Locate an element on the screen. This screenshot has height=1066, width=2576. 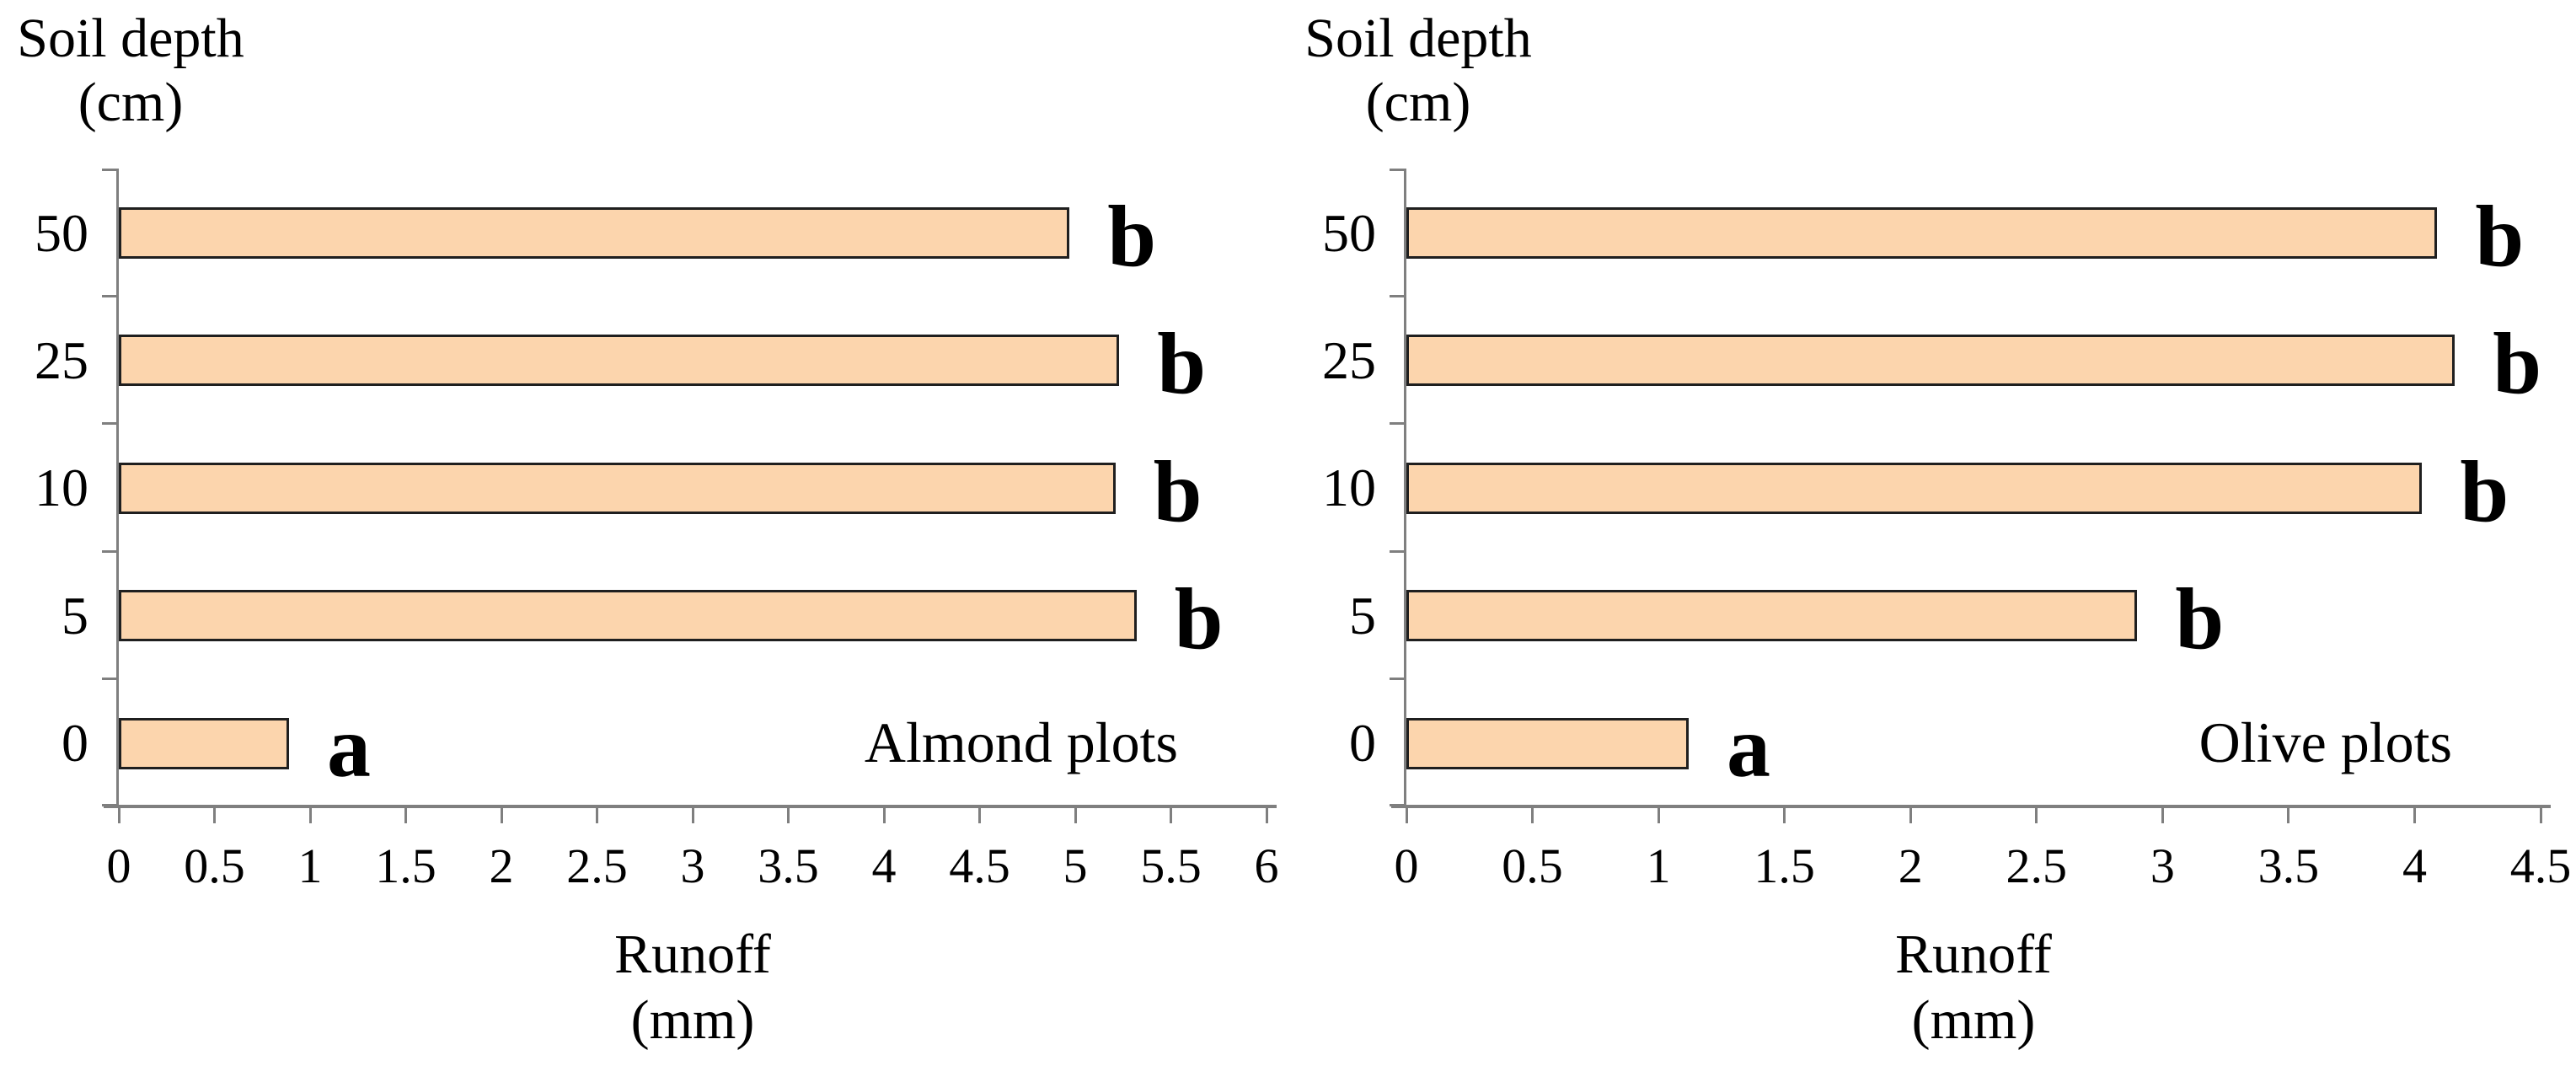
plot-label: Olive plots is located at coordinates (2325, 742).